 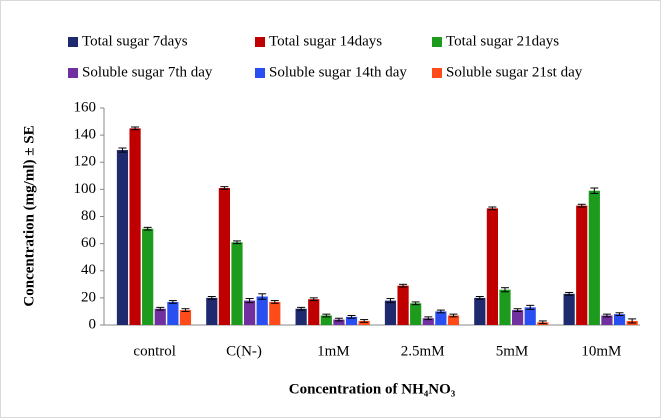 I want to click on y-tick-label: 20, so click(x=88, y=297).